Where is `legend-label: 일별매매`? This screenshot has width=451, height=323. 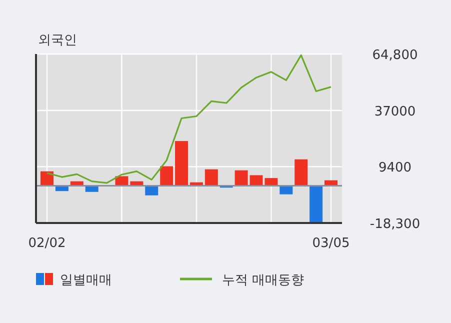
legend-label: 일별매매 is located at coordinates (86, 280).